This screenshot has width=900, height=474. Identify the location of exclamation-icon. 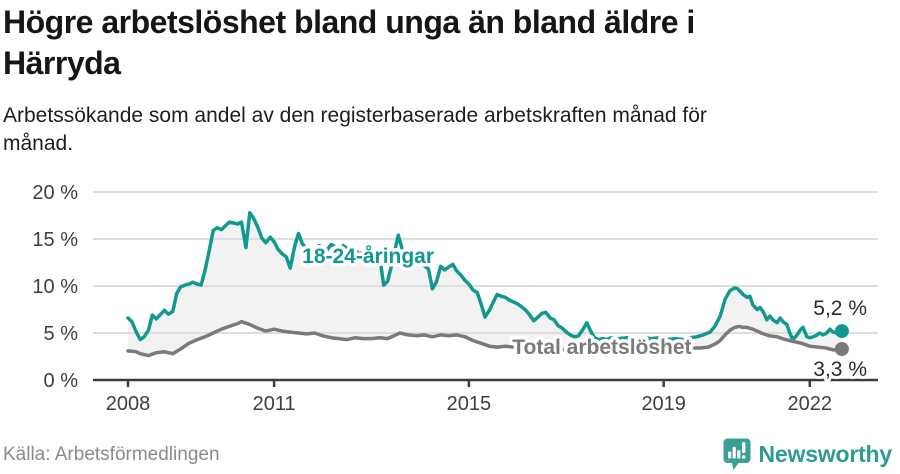
(743, 447).